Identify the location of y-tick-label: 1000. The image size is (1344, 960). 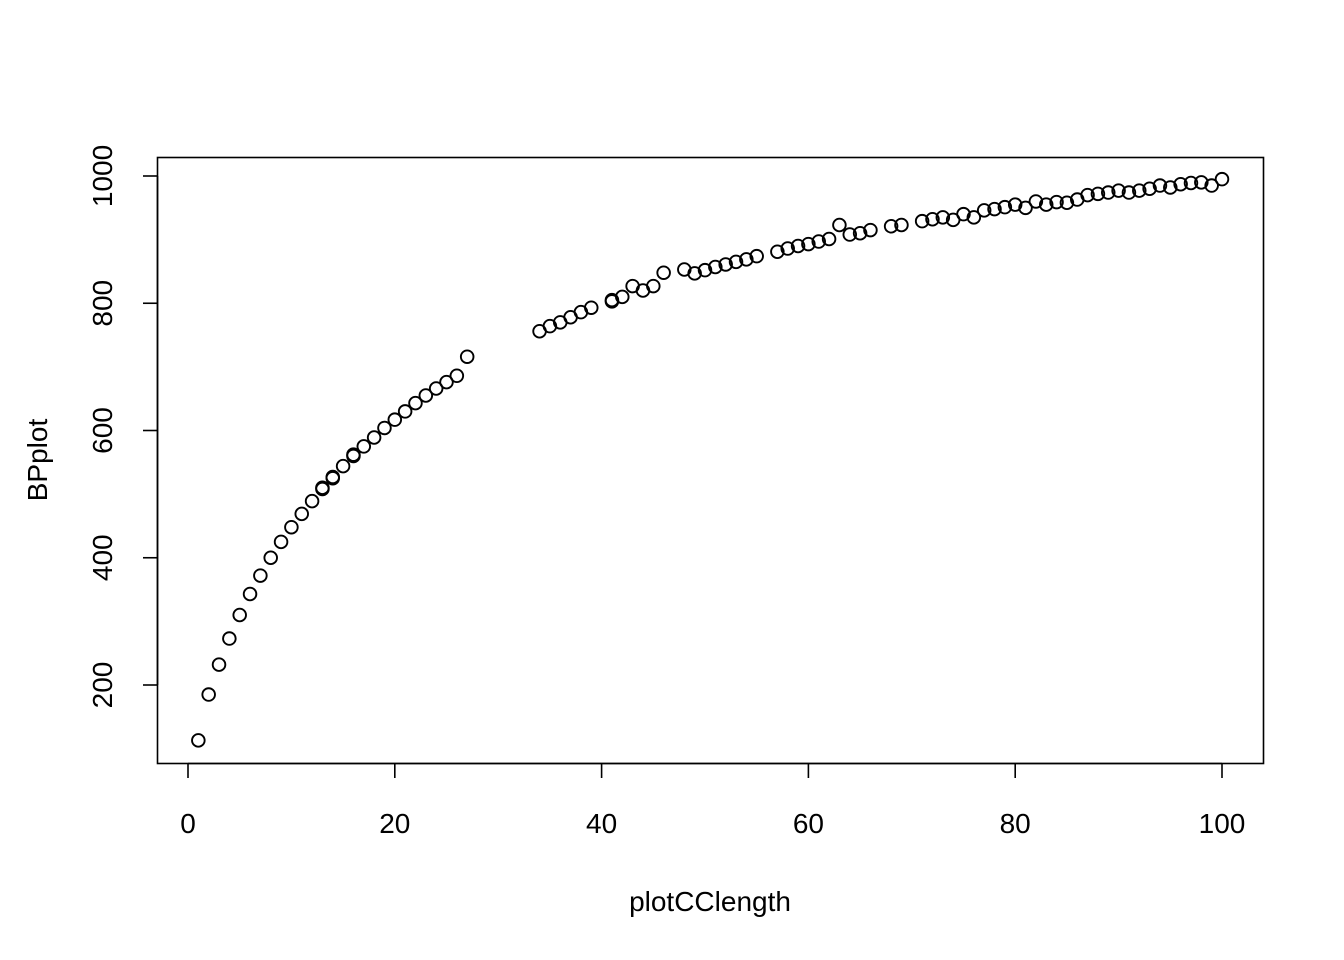
(102, 176).